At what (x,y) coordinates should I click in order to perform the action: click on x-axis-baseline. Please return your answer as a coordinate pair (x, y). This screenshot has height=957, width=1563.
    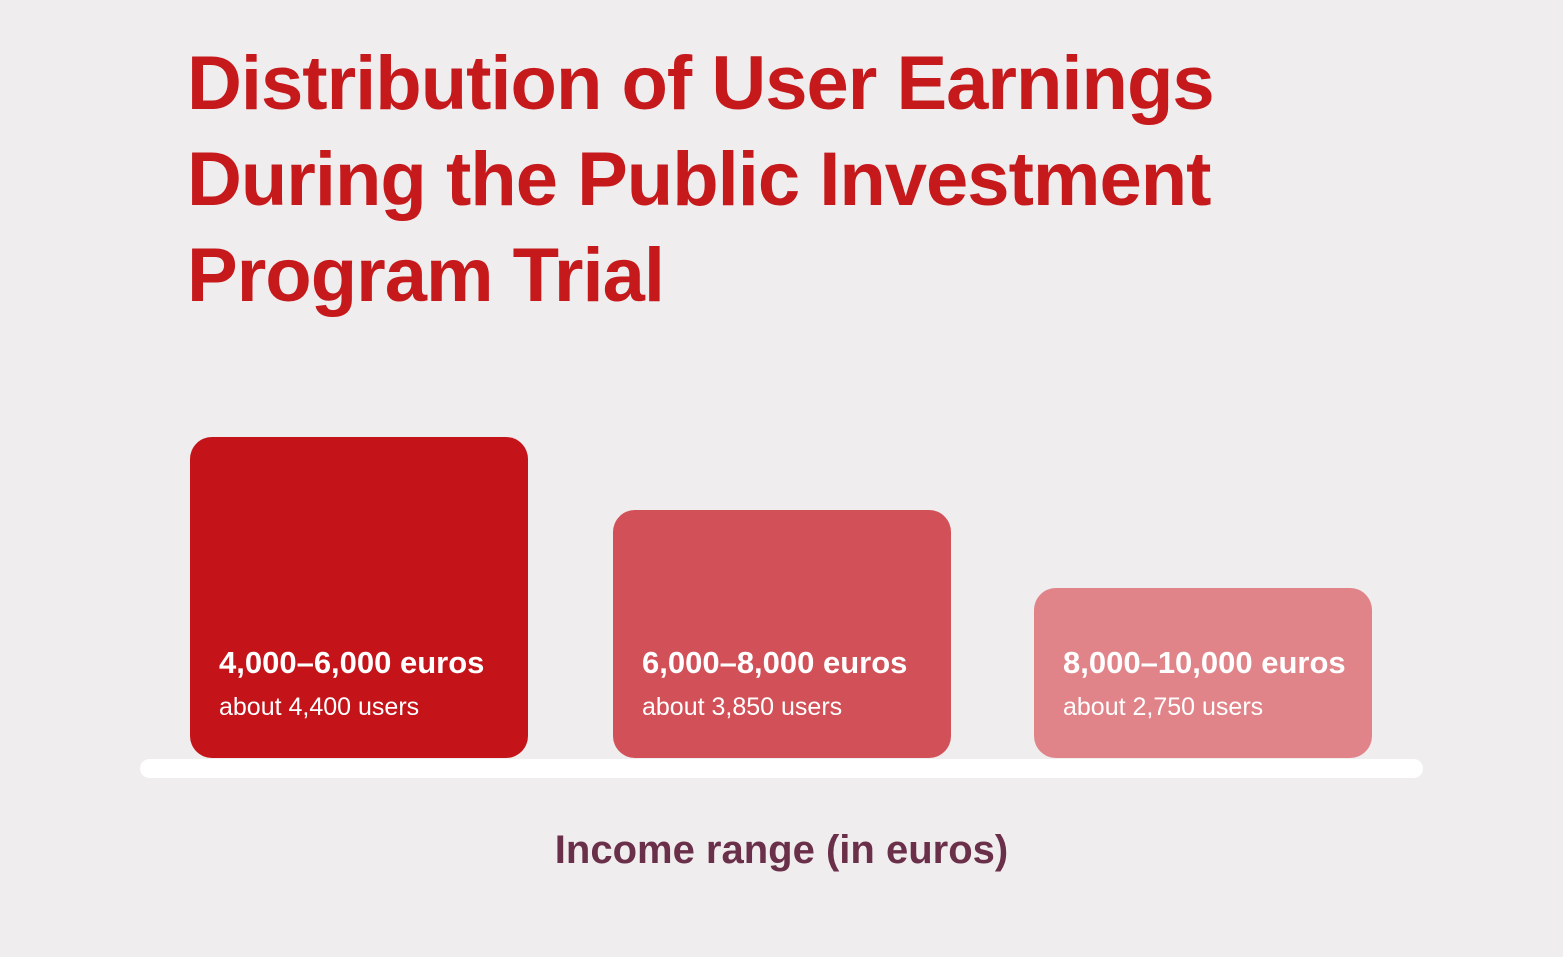
    Looking at the image, I should click on (781, 768).